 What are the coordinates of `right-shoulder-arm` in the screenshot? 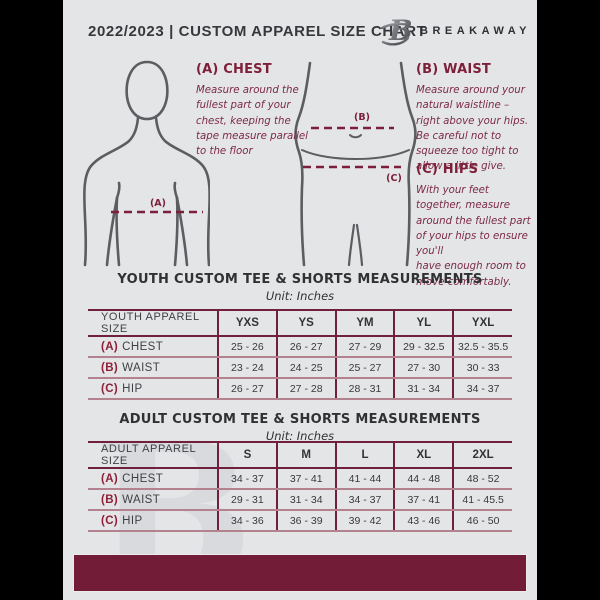 It's located at (182, 191).